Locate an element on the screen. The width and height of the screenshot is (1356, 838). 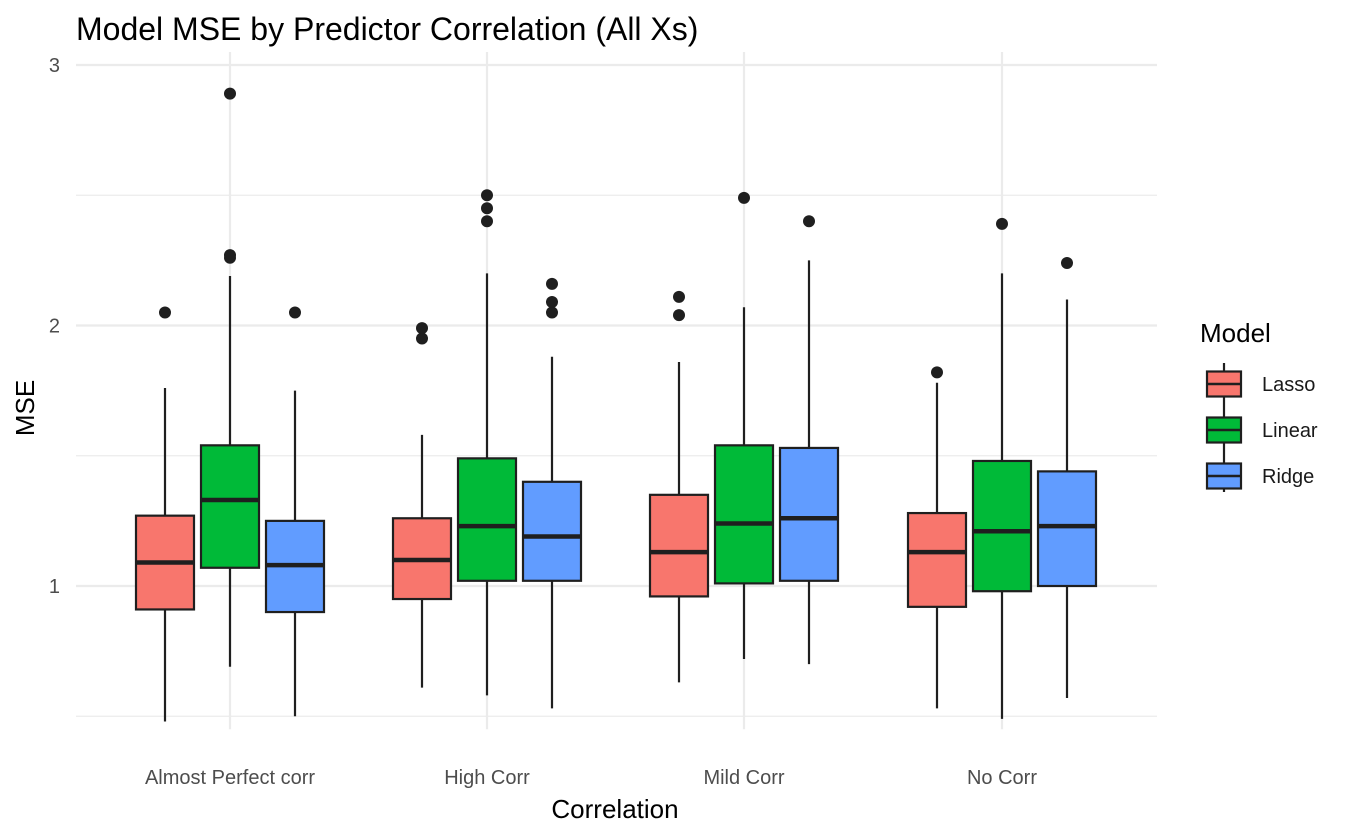
legend-label-ridge: Ridge is located at coordinates (1288, 477).